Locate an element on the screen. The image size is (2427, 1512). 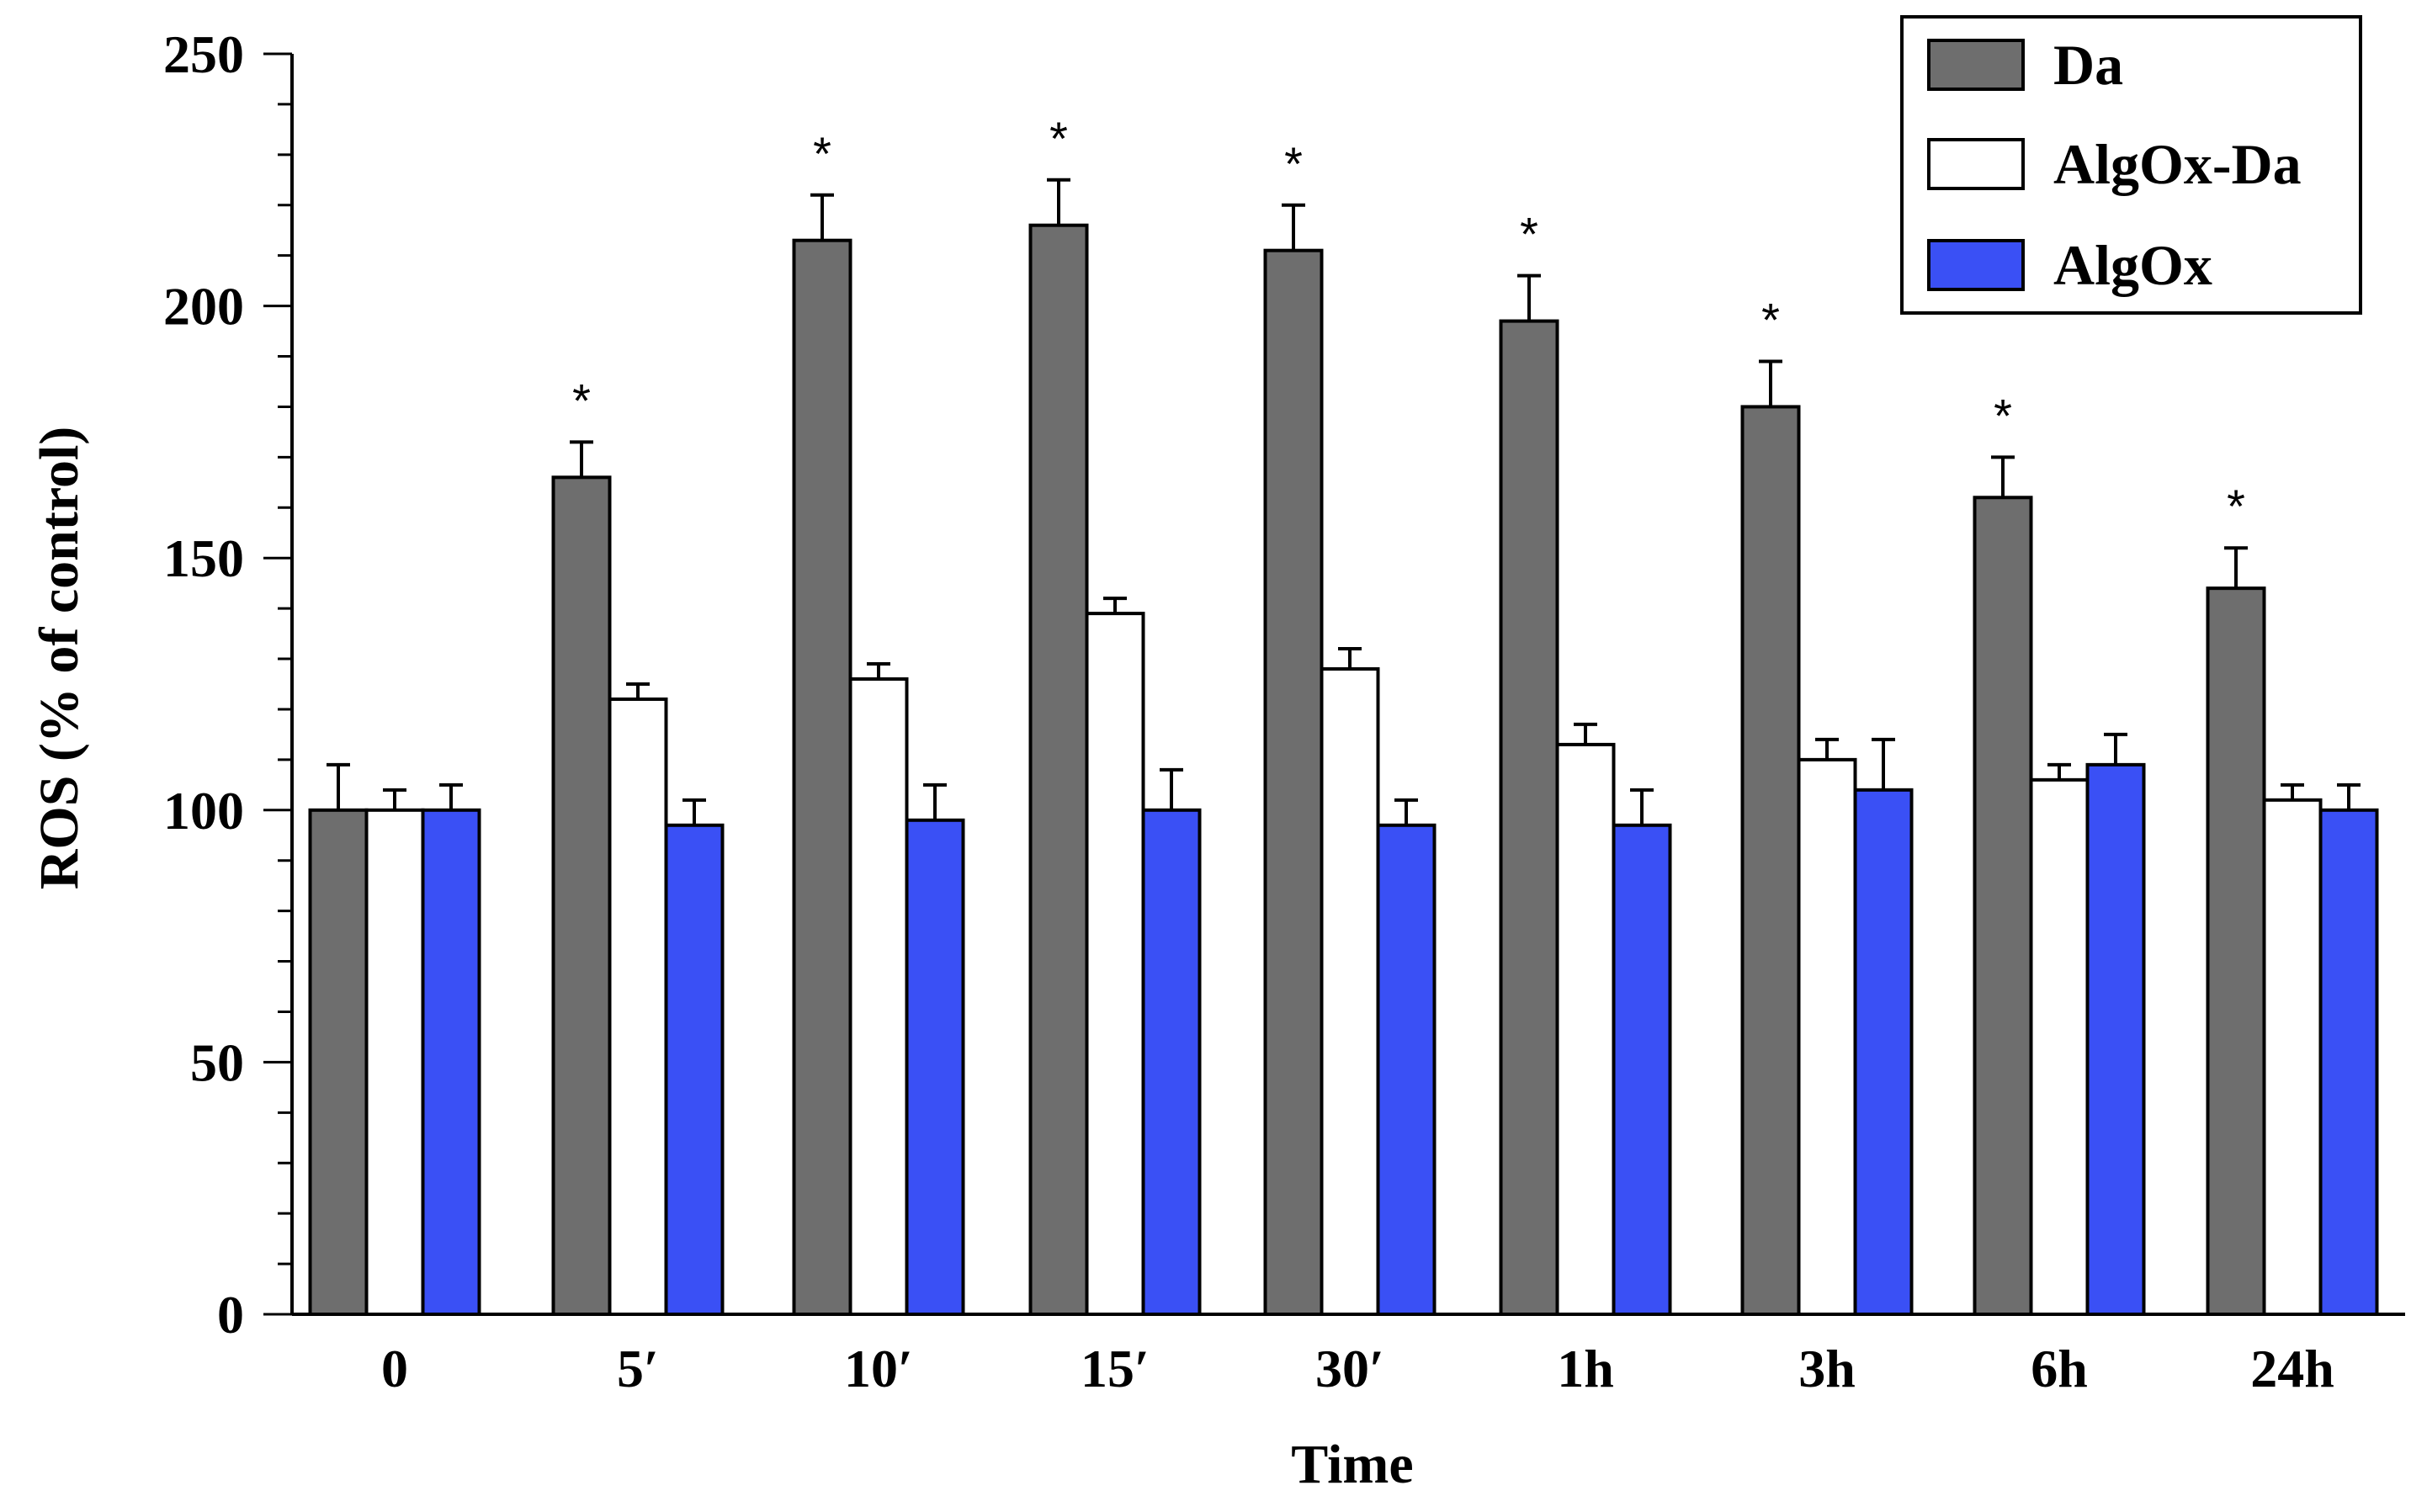
y-tick-label: 150 is located at coordinates (203, 558).